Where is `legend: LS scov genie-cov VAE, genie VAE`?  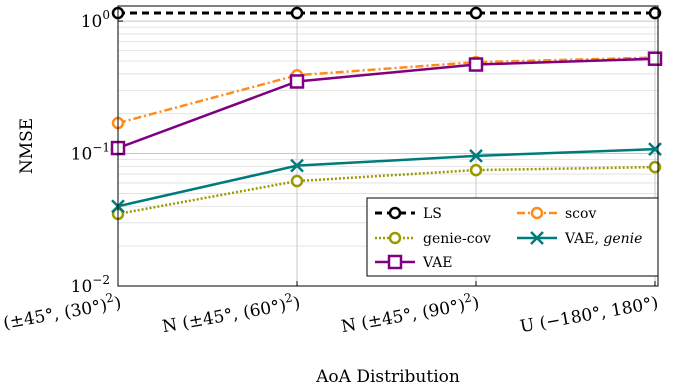
legend: LS scov genie-cov VAE, genie VAE is located at coordinates (512, 237).